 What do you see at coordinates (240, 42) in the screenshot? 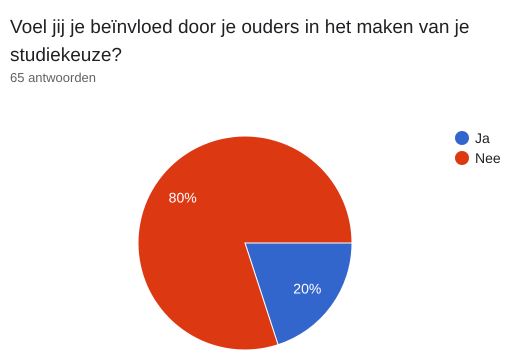
I see `chart-title: Voel jij je beïnvloed door je ouders in het maken van je studiekeuze?` at bounding box center [240, 42].